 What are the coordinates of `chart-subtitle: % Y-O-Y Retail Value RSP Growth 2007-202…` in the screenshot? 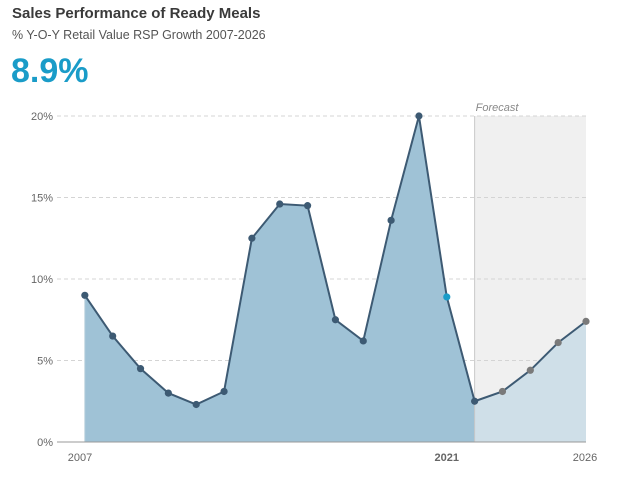 It's located at (139, 35).